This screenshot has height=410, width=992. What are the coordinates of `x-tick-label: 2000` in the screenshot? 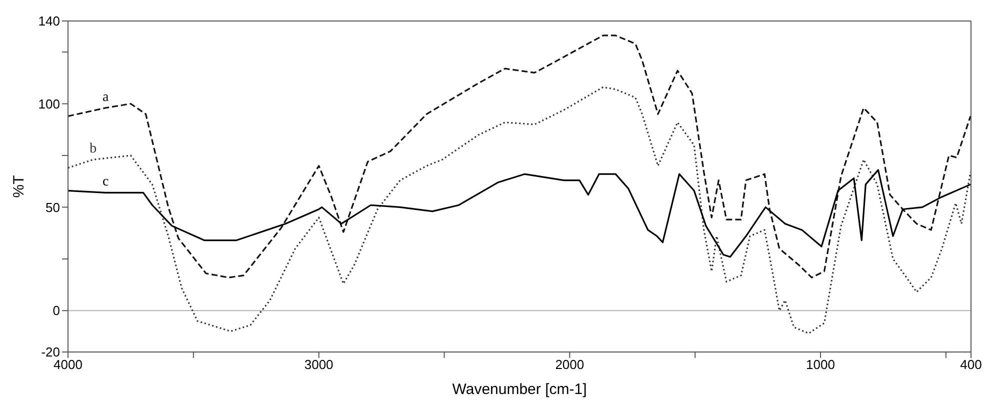 It's located at (569, 364).